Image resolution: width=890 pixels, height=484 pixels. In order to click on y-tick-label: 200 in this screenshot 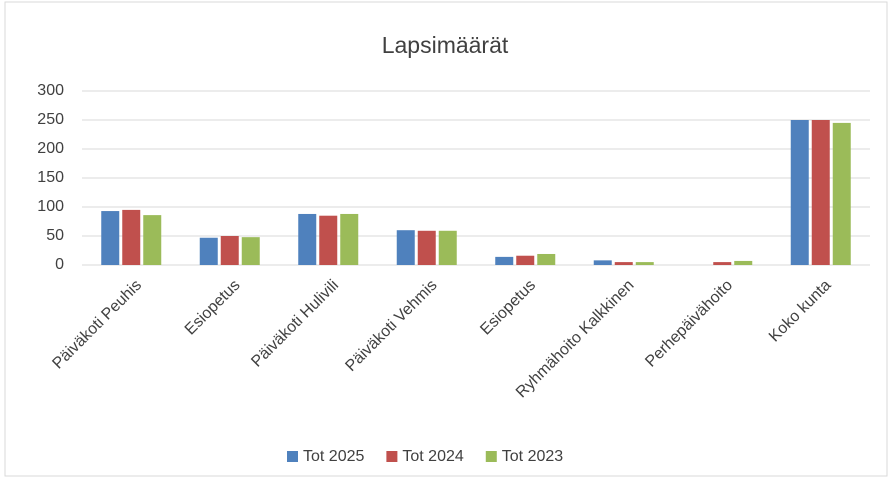, I will do `click(50, 148)`.